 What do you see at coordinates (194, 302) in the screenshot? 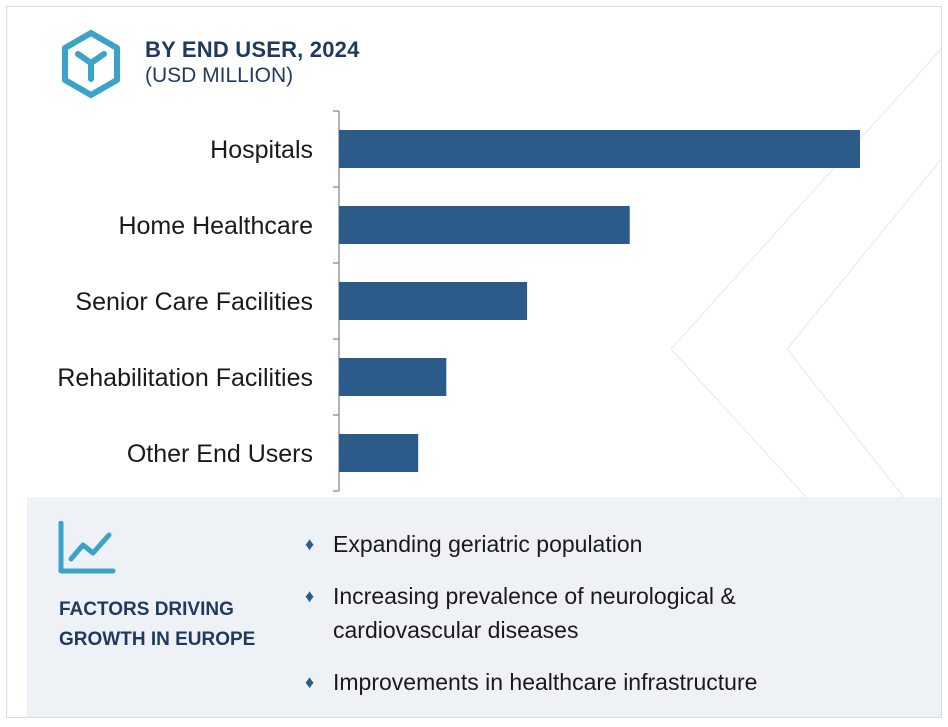
I see `category-label: Senior Care Facilities` at bounding box center [194, 302].